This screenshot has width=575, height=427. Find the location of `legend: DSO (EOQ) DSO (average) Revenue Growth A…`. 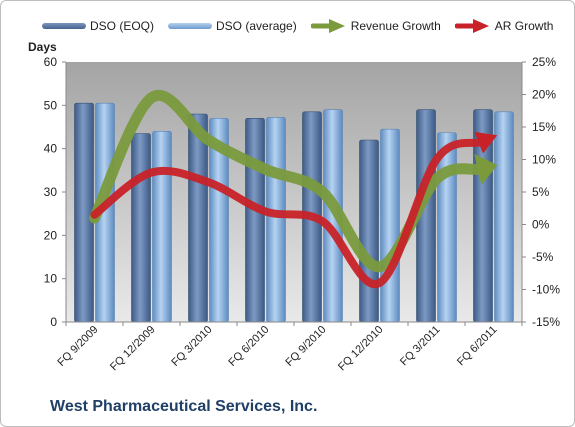

legend: DSO (EOQ) DSO (average) Revenue Growth A… is located at coordinates (304, 26).